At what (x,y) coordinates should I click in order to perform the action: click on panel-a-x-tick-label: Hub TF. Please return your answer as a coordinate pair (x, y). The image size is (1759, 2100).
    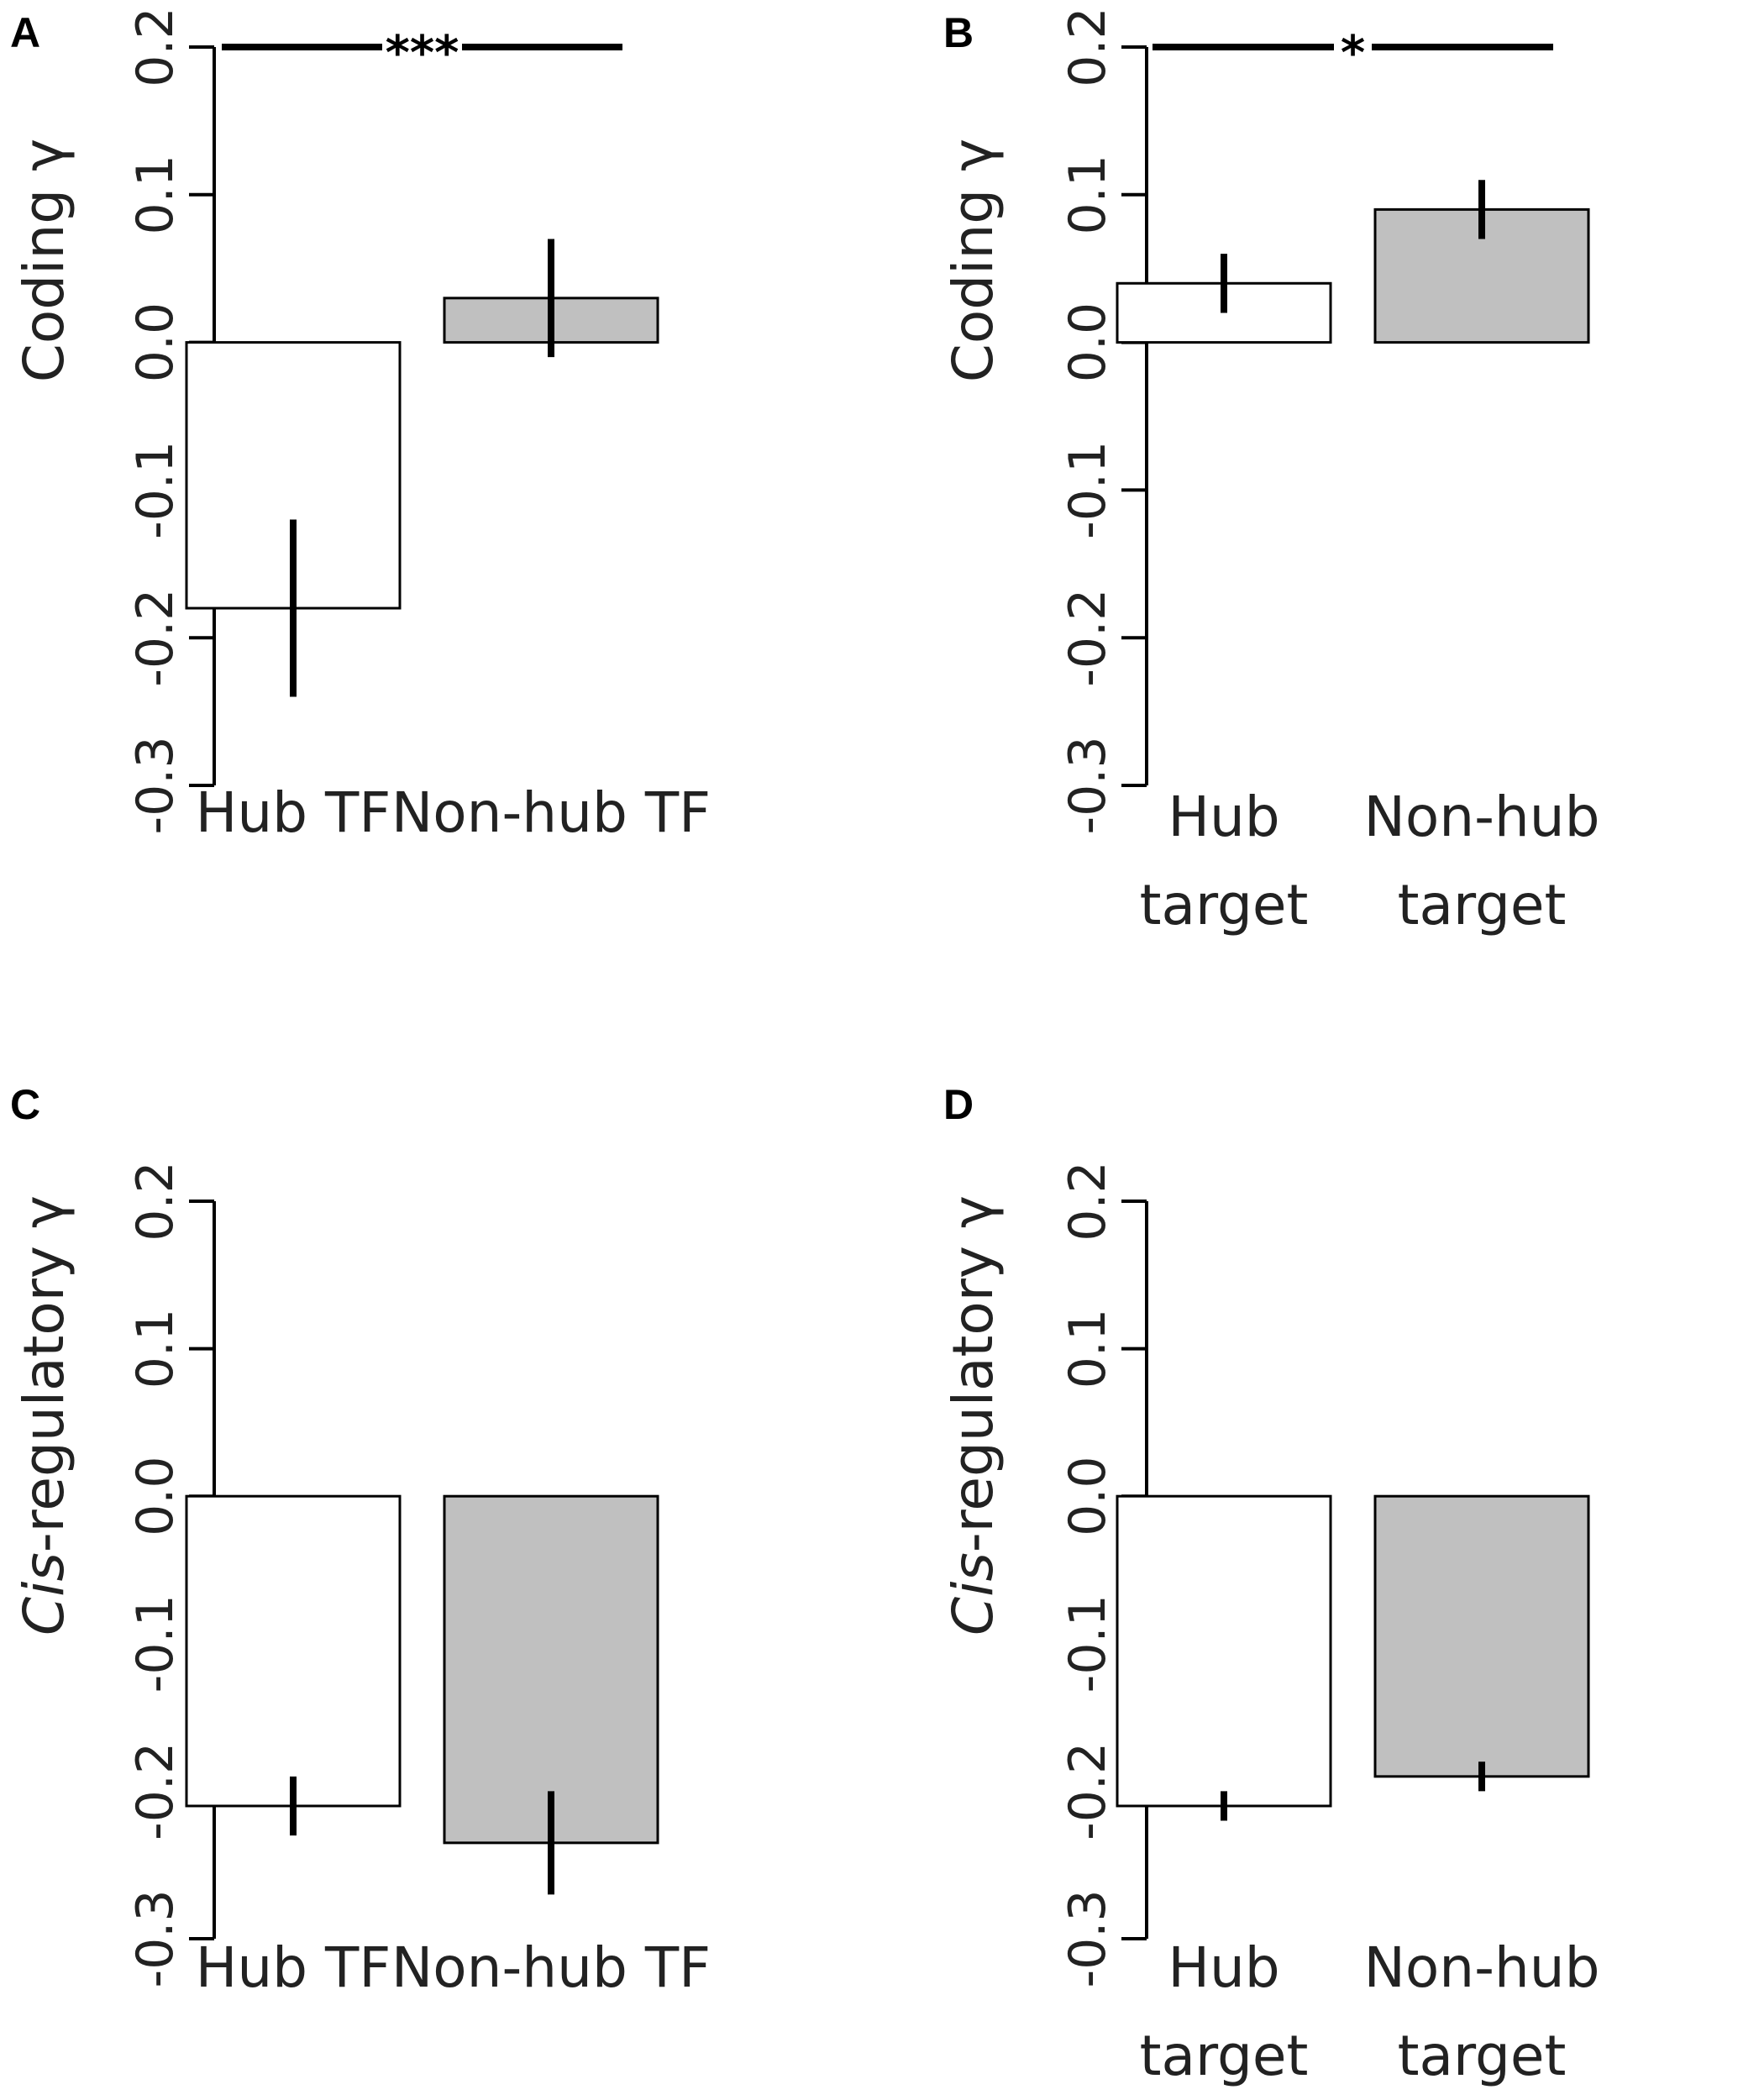
    Looking at the image, I should click on (293, 812).